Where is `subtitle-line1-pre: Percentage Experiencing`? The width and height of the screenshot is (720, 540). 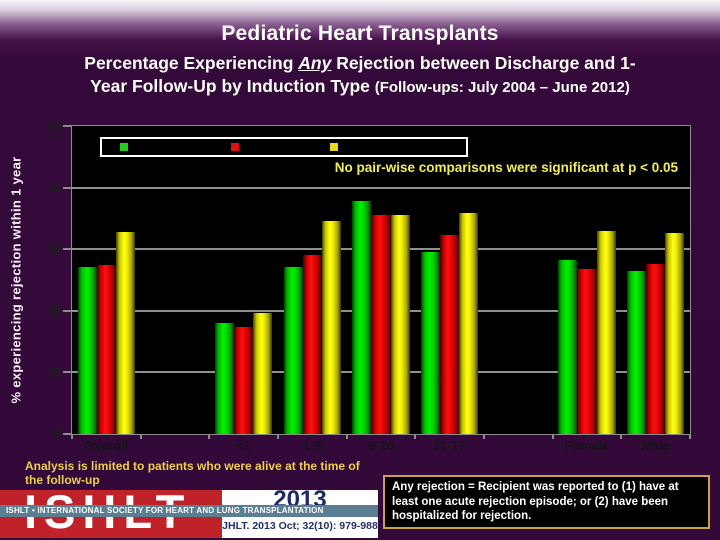
subtitle-line1-pre: Percentage Experiencing is located at coordinates (191, 63).